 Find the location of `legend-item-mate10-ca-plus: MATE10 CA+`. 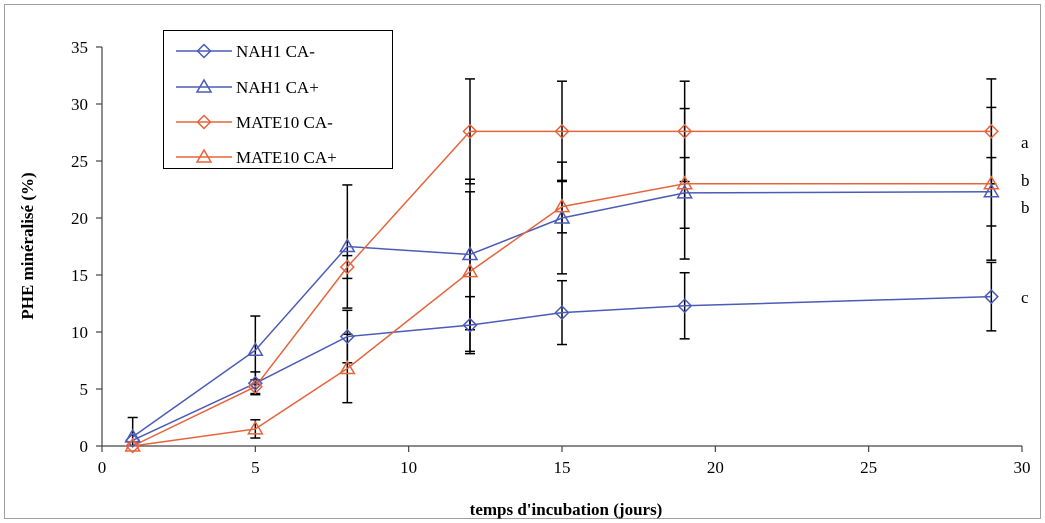

legend-item-mate10-ca-plus: MATE10 CA+ is located at coordinates (256, 157).